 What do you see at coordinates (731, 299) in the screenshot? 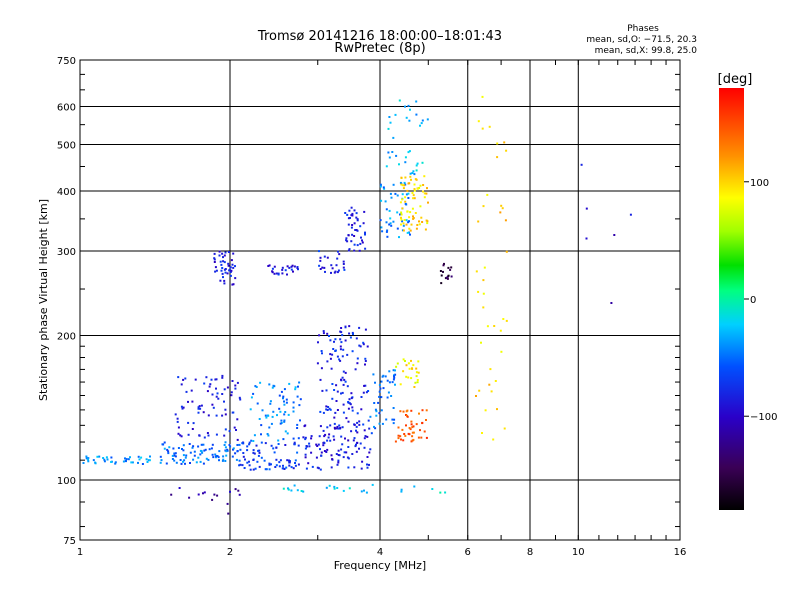
I see `colorbar` at bounding box center [731, 299].